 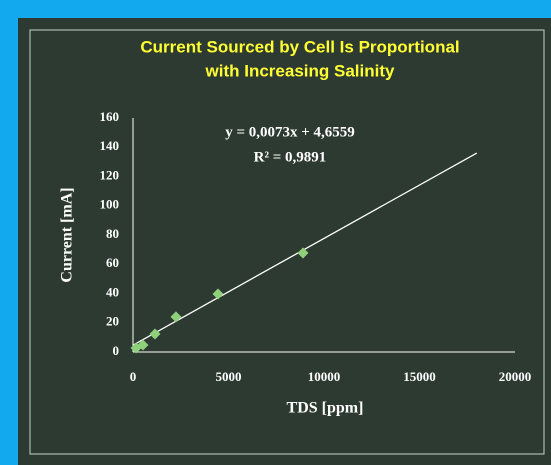 What do you see at coordinates (112, 291) in the screenshot?
I see `y-tick-label: 40` at bounding box center [112, 291].